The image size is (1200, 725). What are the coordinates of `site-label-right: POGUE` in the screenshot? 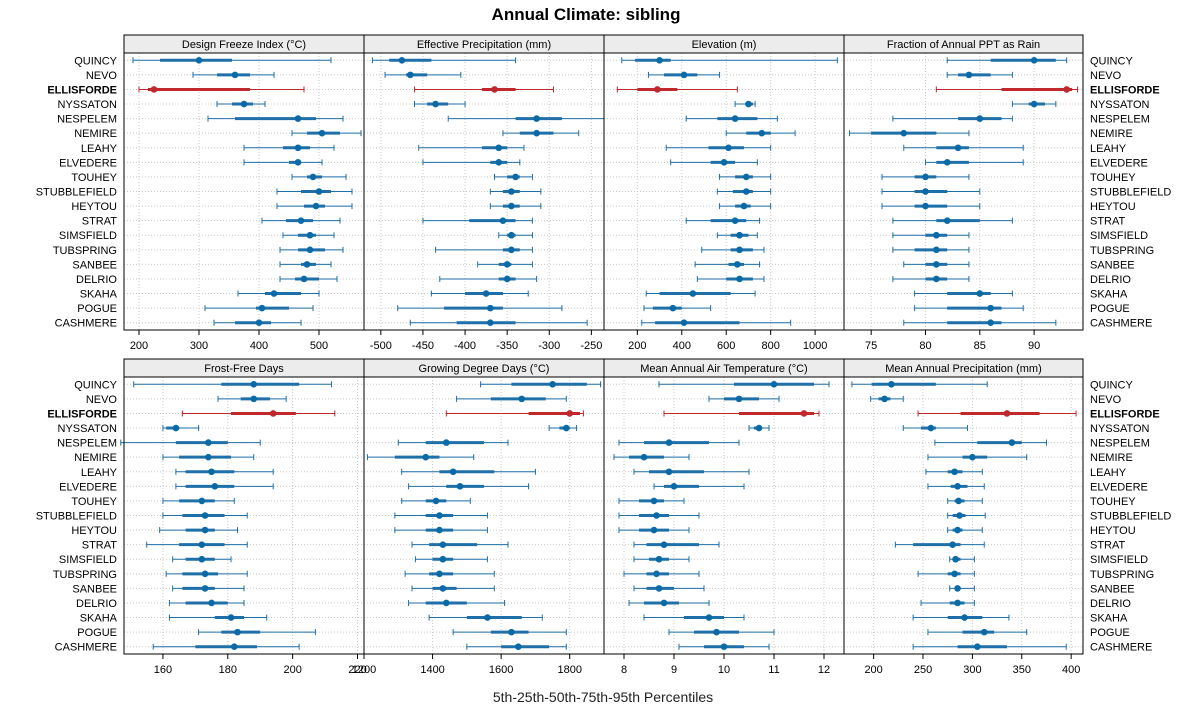 It's located at (1110, 633).